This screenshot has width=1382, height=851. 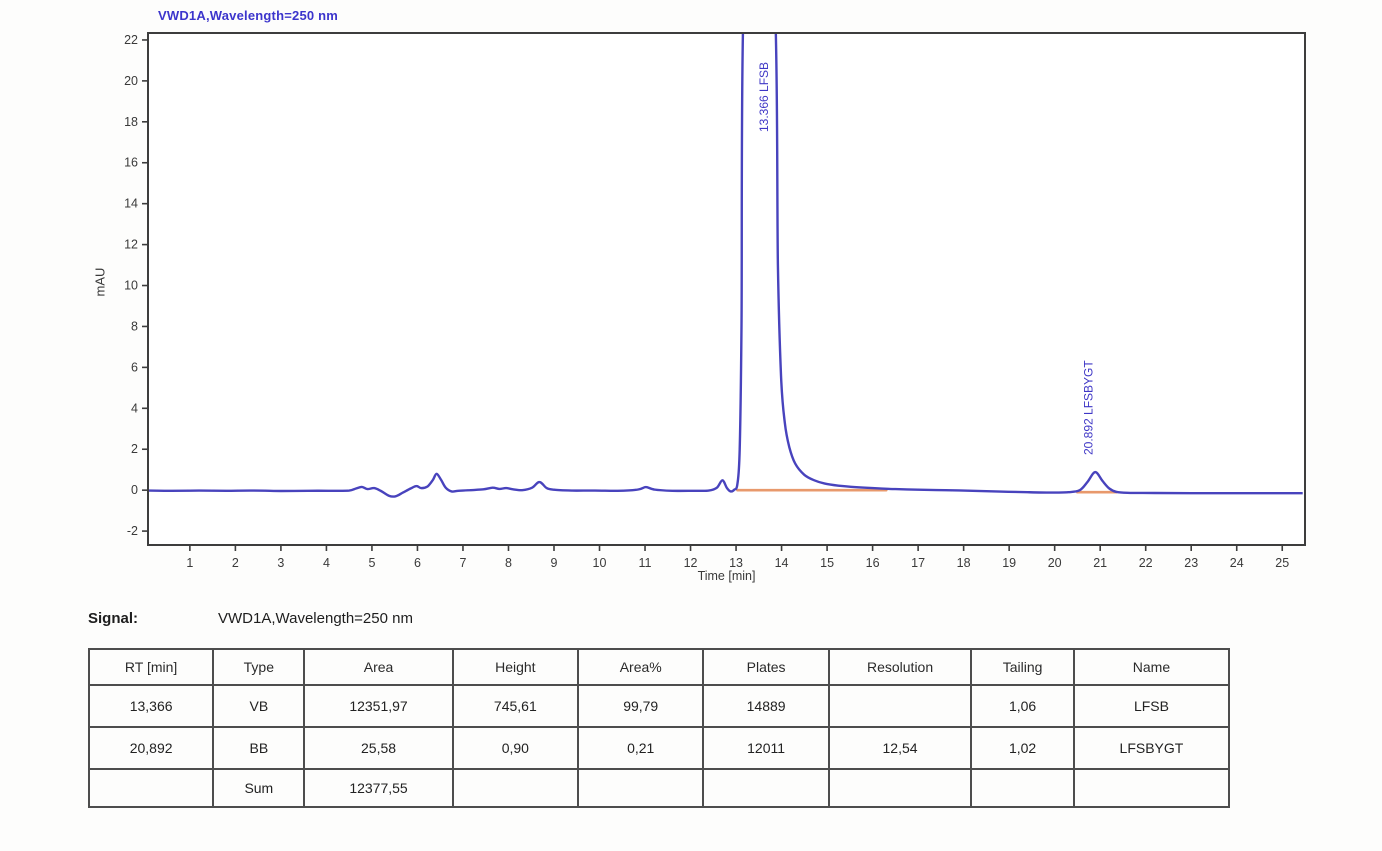 What do you see at coordinates (900, 667) in the screenshot?
I see `column-header: Resolution` at bounding box center [900, 667].